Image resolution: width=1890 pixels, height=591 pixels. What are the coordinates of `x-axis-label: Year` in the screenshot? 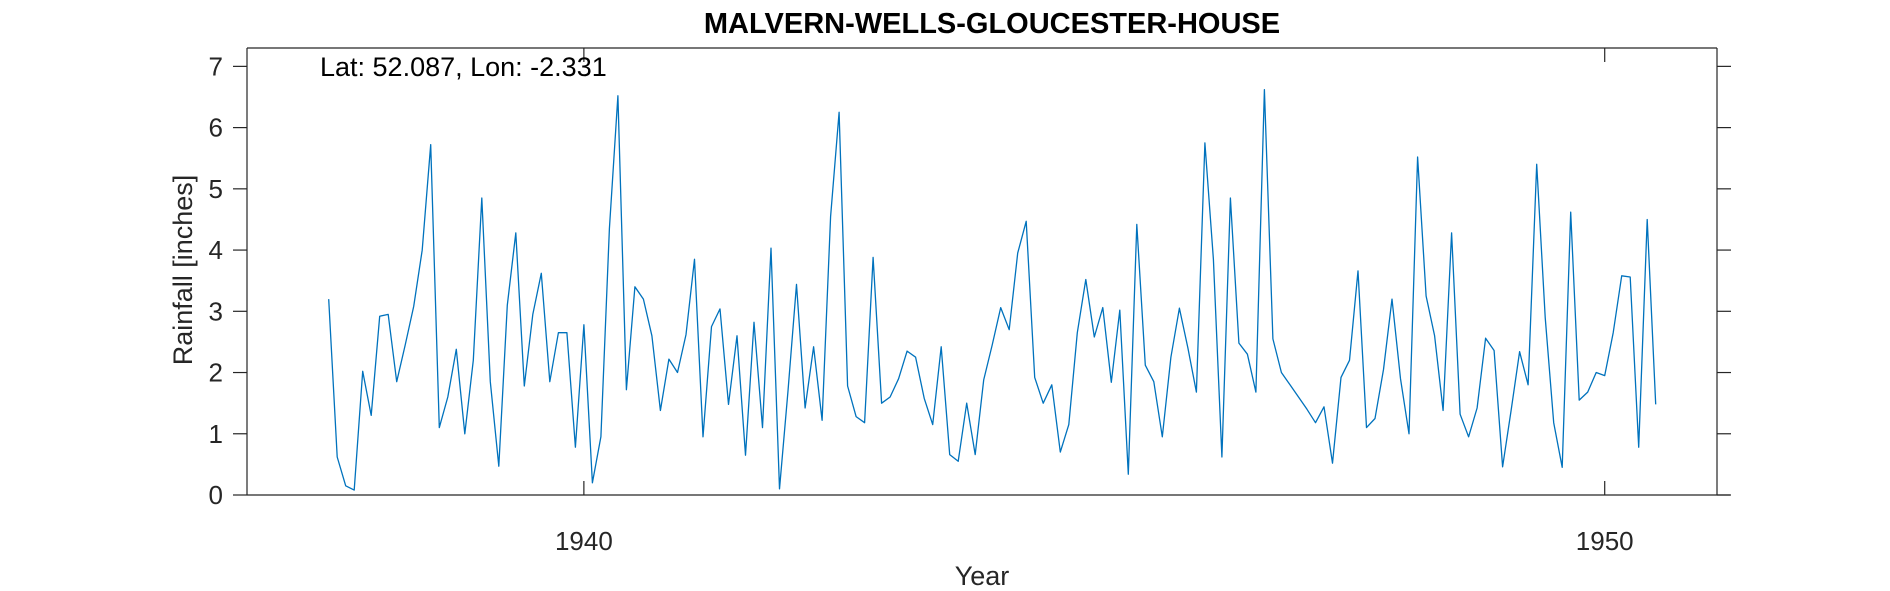 It's located at (982, 576).